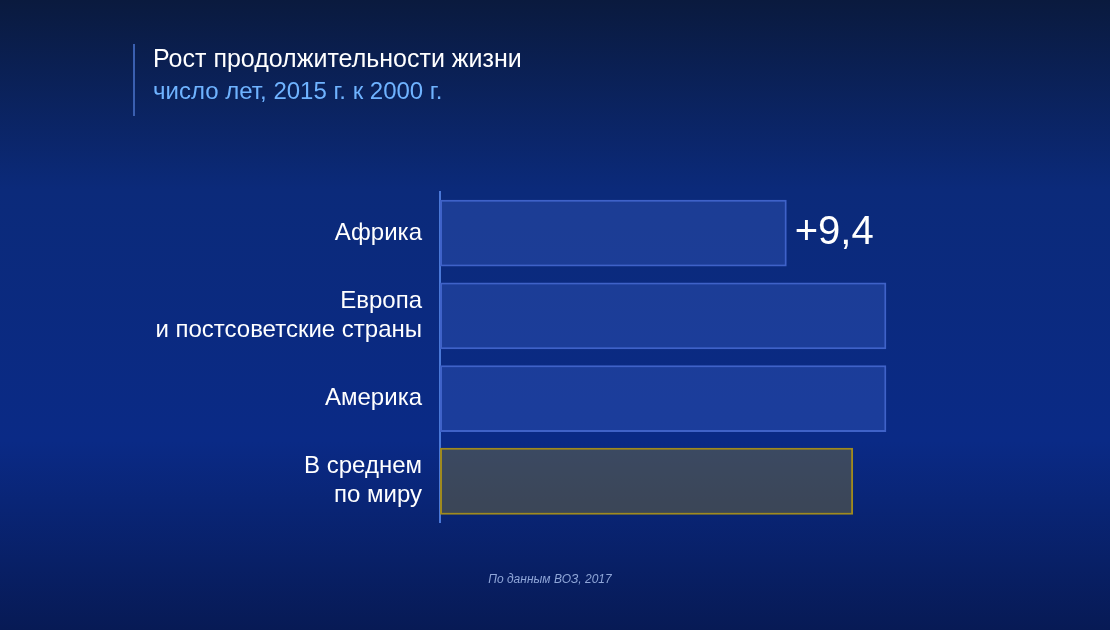 The width and height of the screenshot is (1110, 630). What do you see at coordinates (298, 91) in the screenshot?
I see `chart-subtitle: число лет, 2015 г. к 2000 г.` at bounding box center [298, 91].